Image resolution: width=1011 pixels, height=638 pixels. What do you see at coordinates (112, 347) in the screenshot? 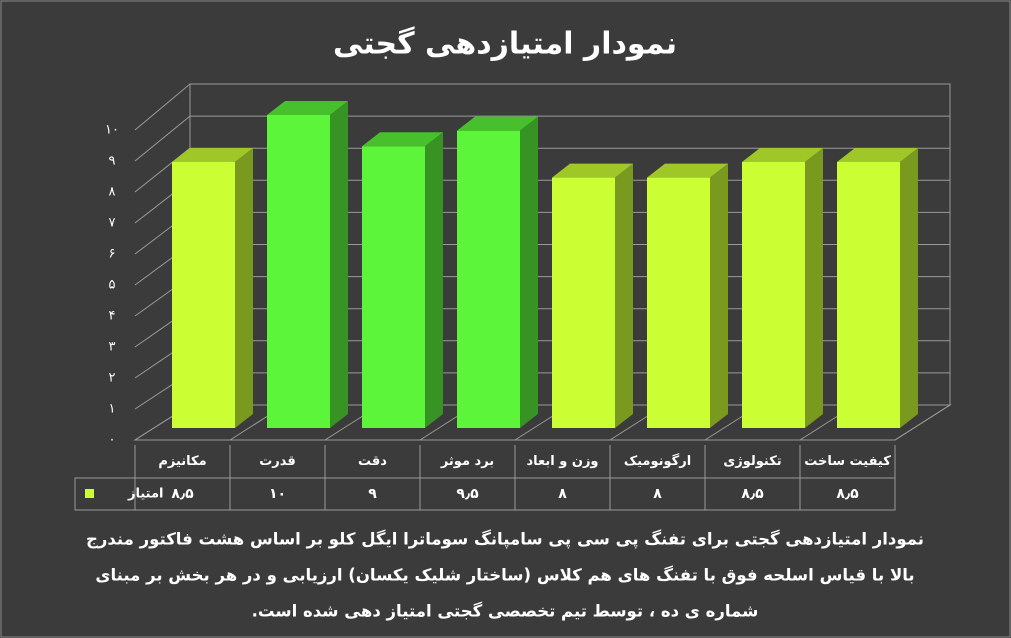
I see `y-tick-label: ۳` at bounding box center [112, 347].